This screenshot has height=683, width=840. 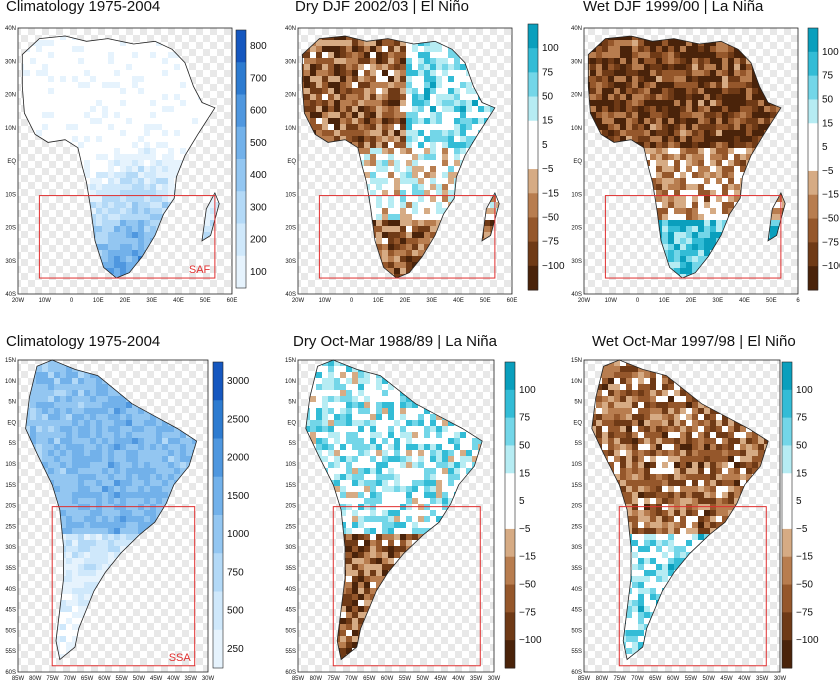 I want to click on lon-tick-label: 20E, so click(x=405, y=301).